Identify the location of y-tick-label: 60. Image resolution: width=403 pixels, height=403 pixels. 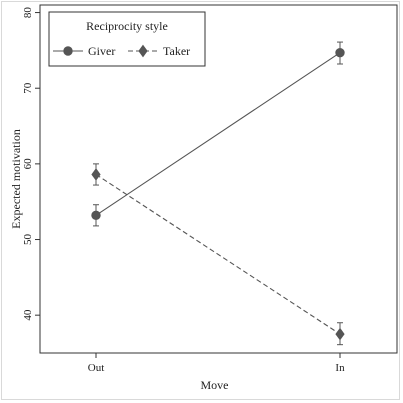
(28, 164).